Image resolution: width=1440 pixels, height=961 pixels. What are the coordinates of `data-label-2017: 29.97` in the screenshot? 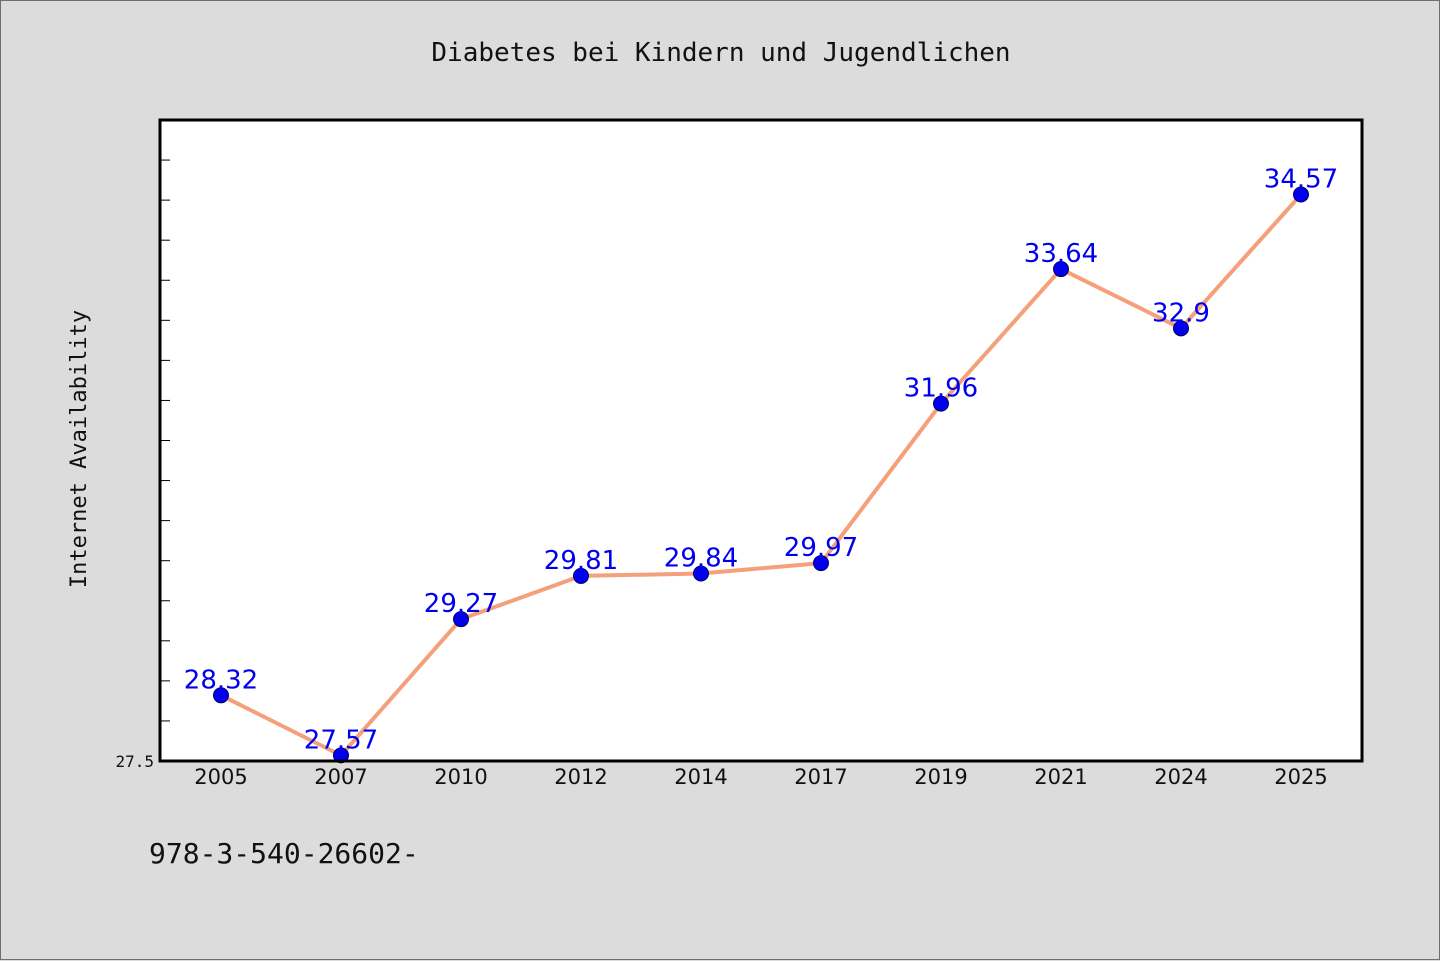 It's located at (821, 548).